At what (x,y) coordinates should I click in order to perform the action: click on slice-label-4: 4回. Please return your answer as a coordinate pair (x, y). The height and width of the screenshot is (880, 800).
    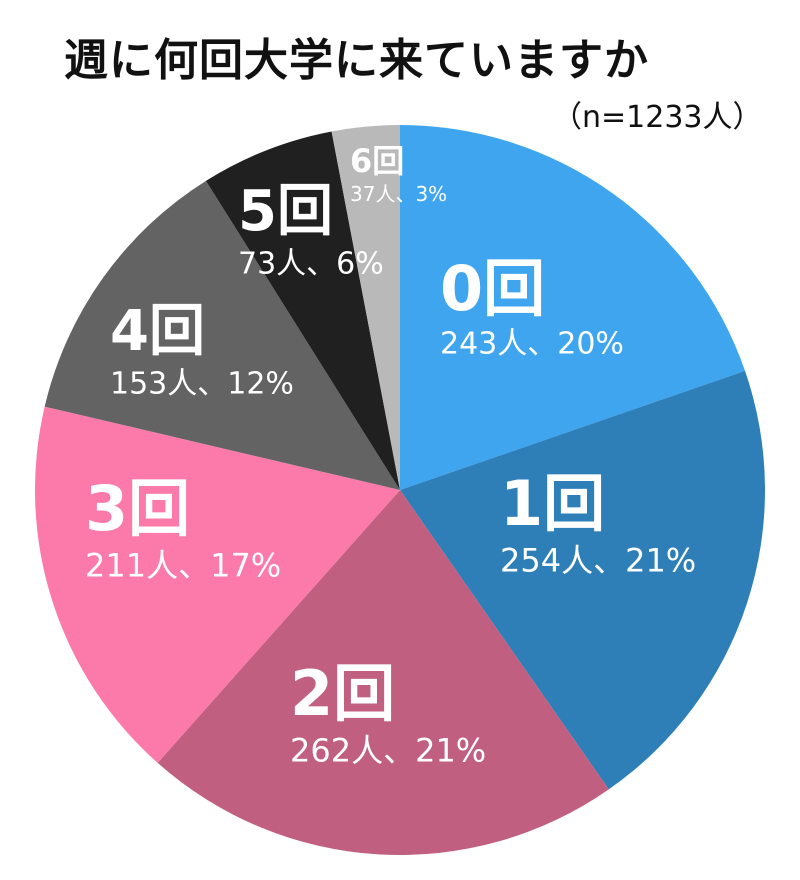
    Looking at the image, I should click on (157, 331).